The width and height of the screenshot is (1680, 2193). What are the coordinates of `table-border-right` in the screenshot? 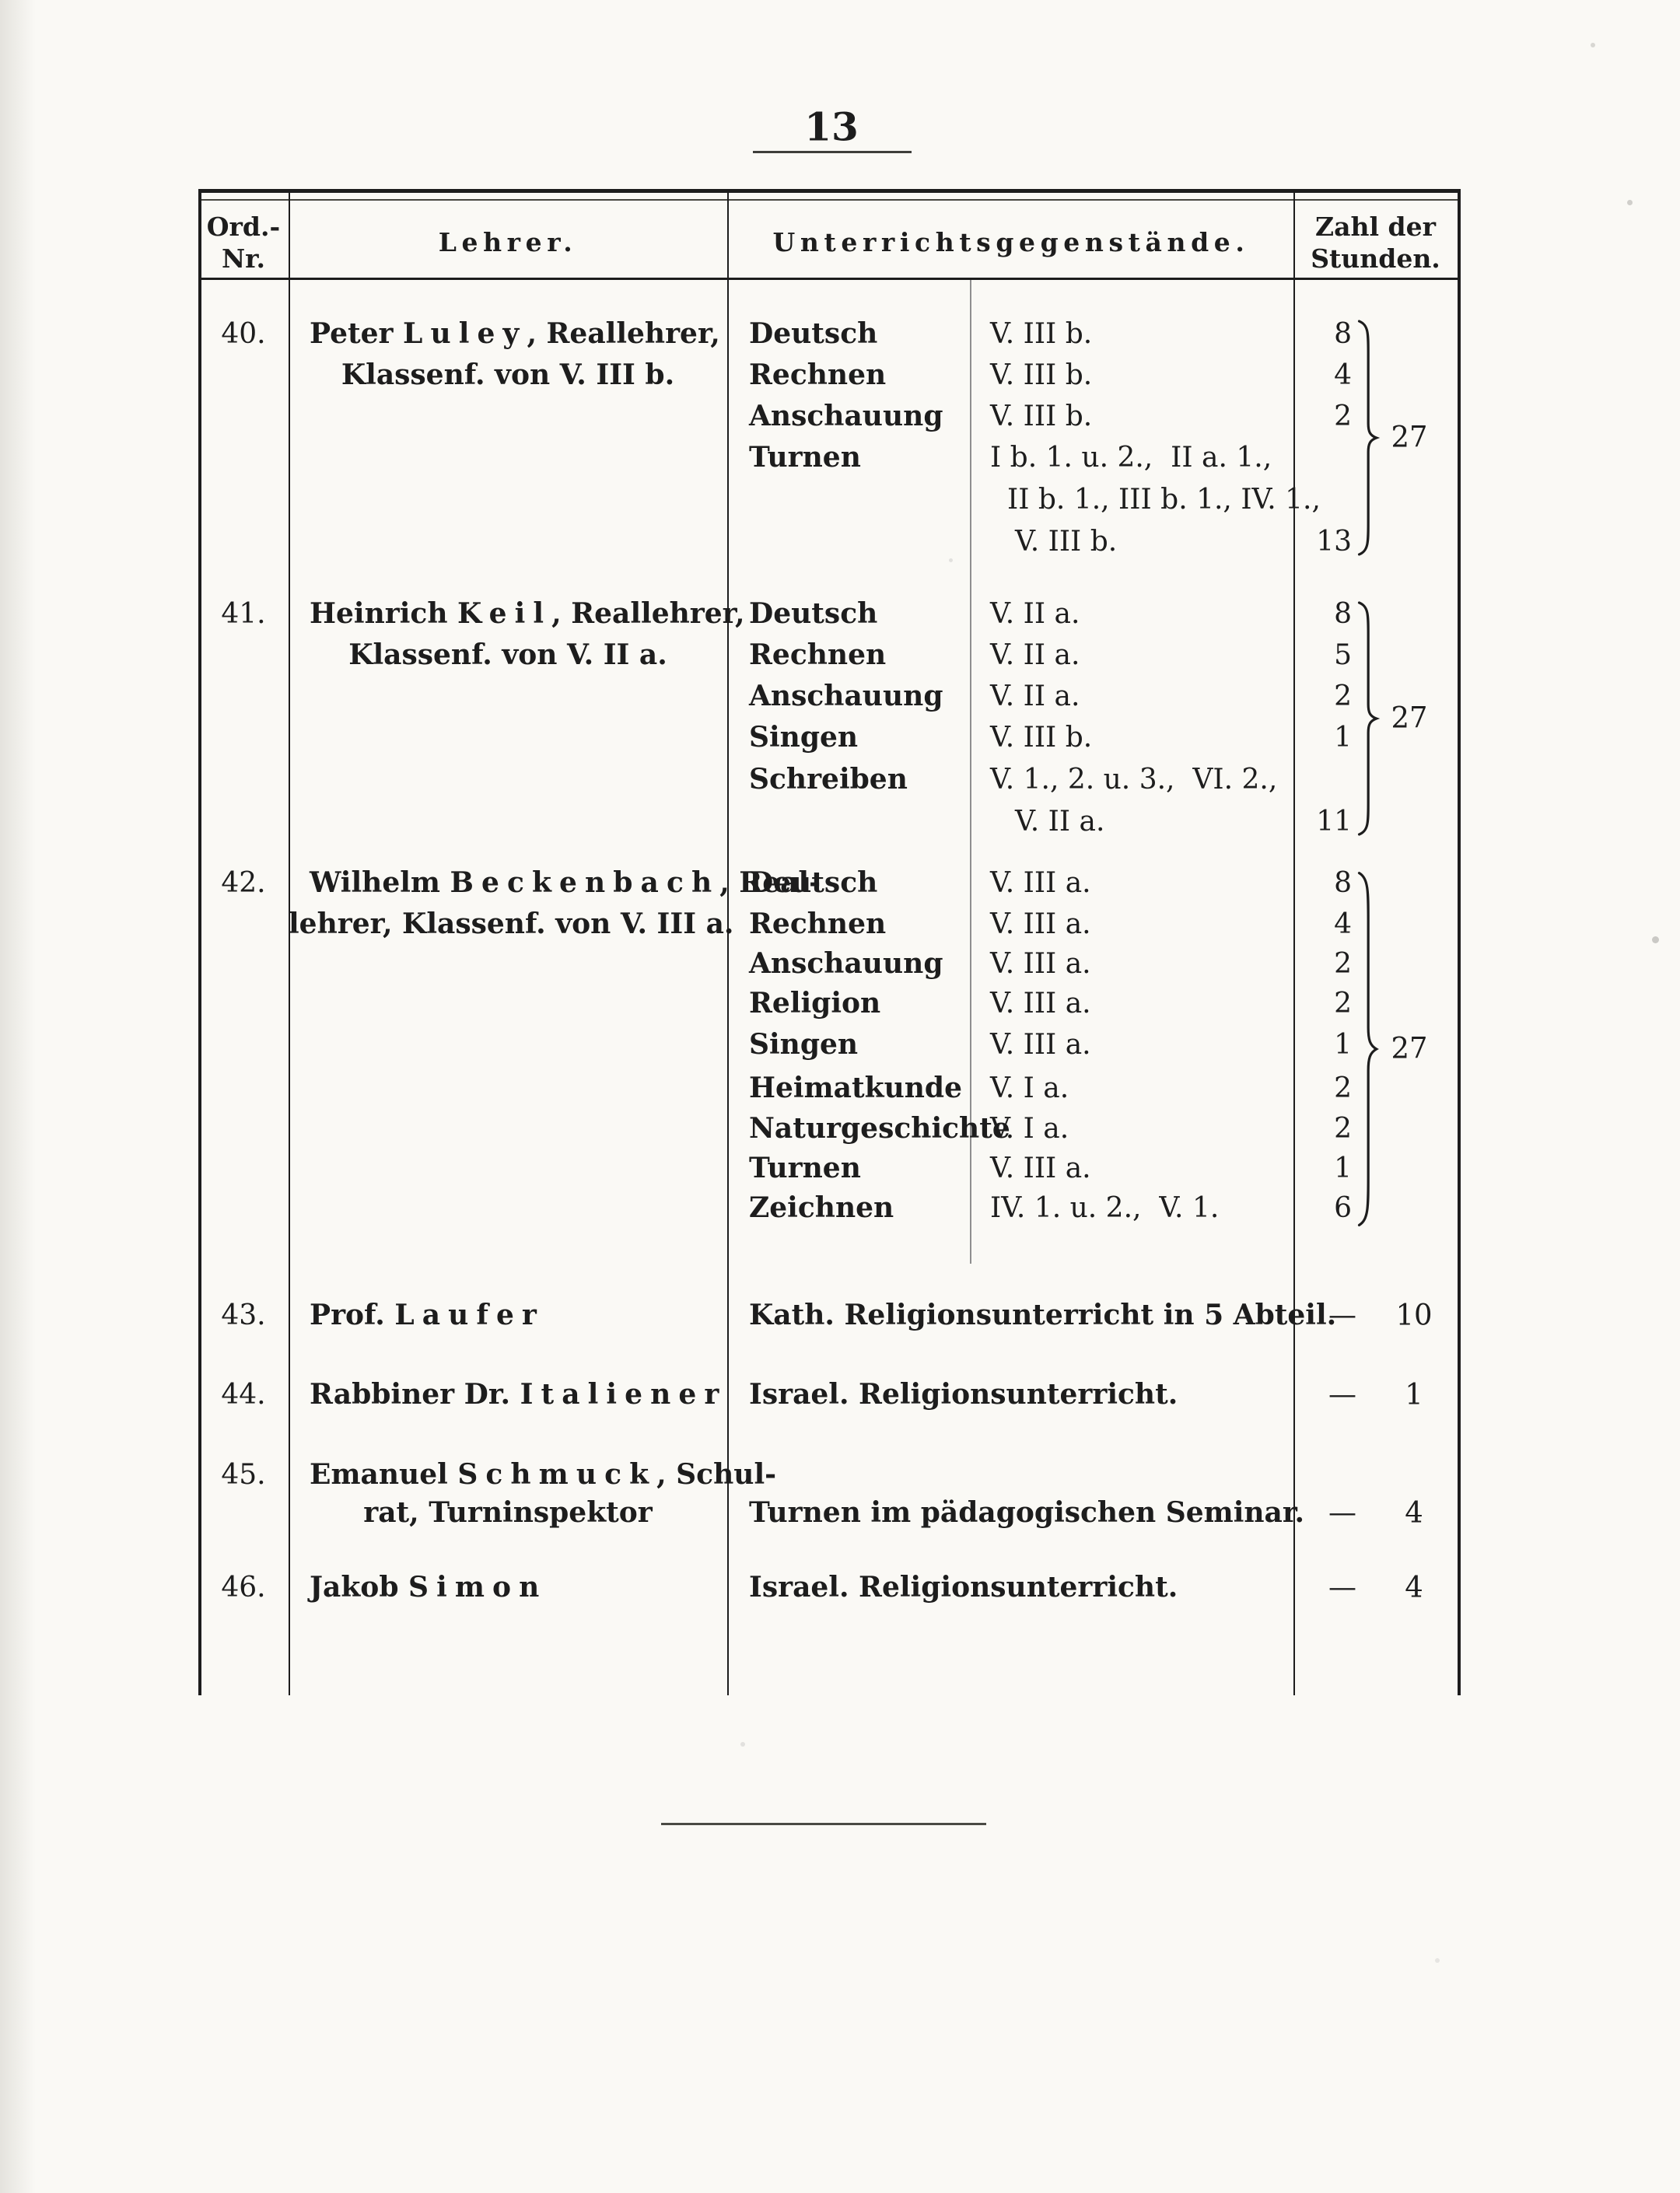 It's located at (1460, 942).